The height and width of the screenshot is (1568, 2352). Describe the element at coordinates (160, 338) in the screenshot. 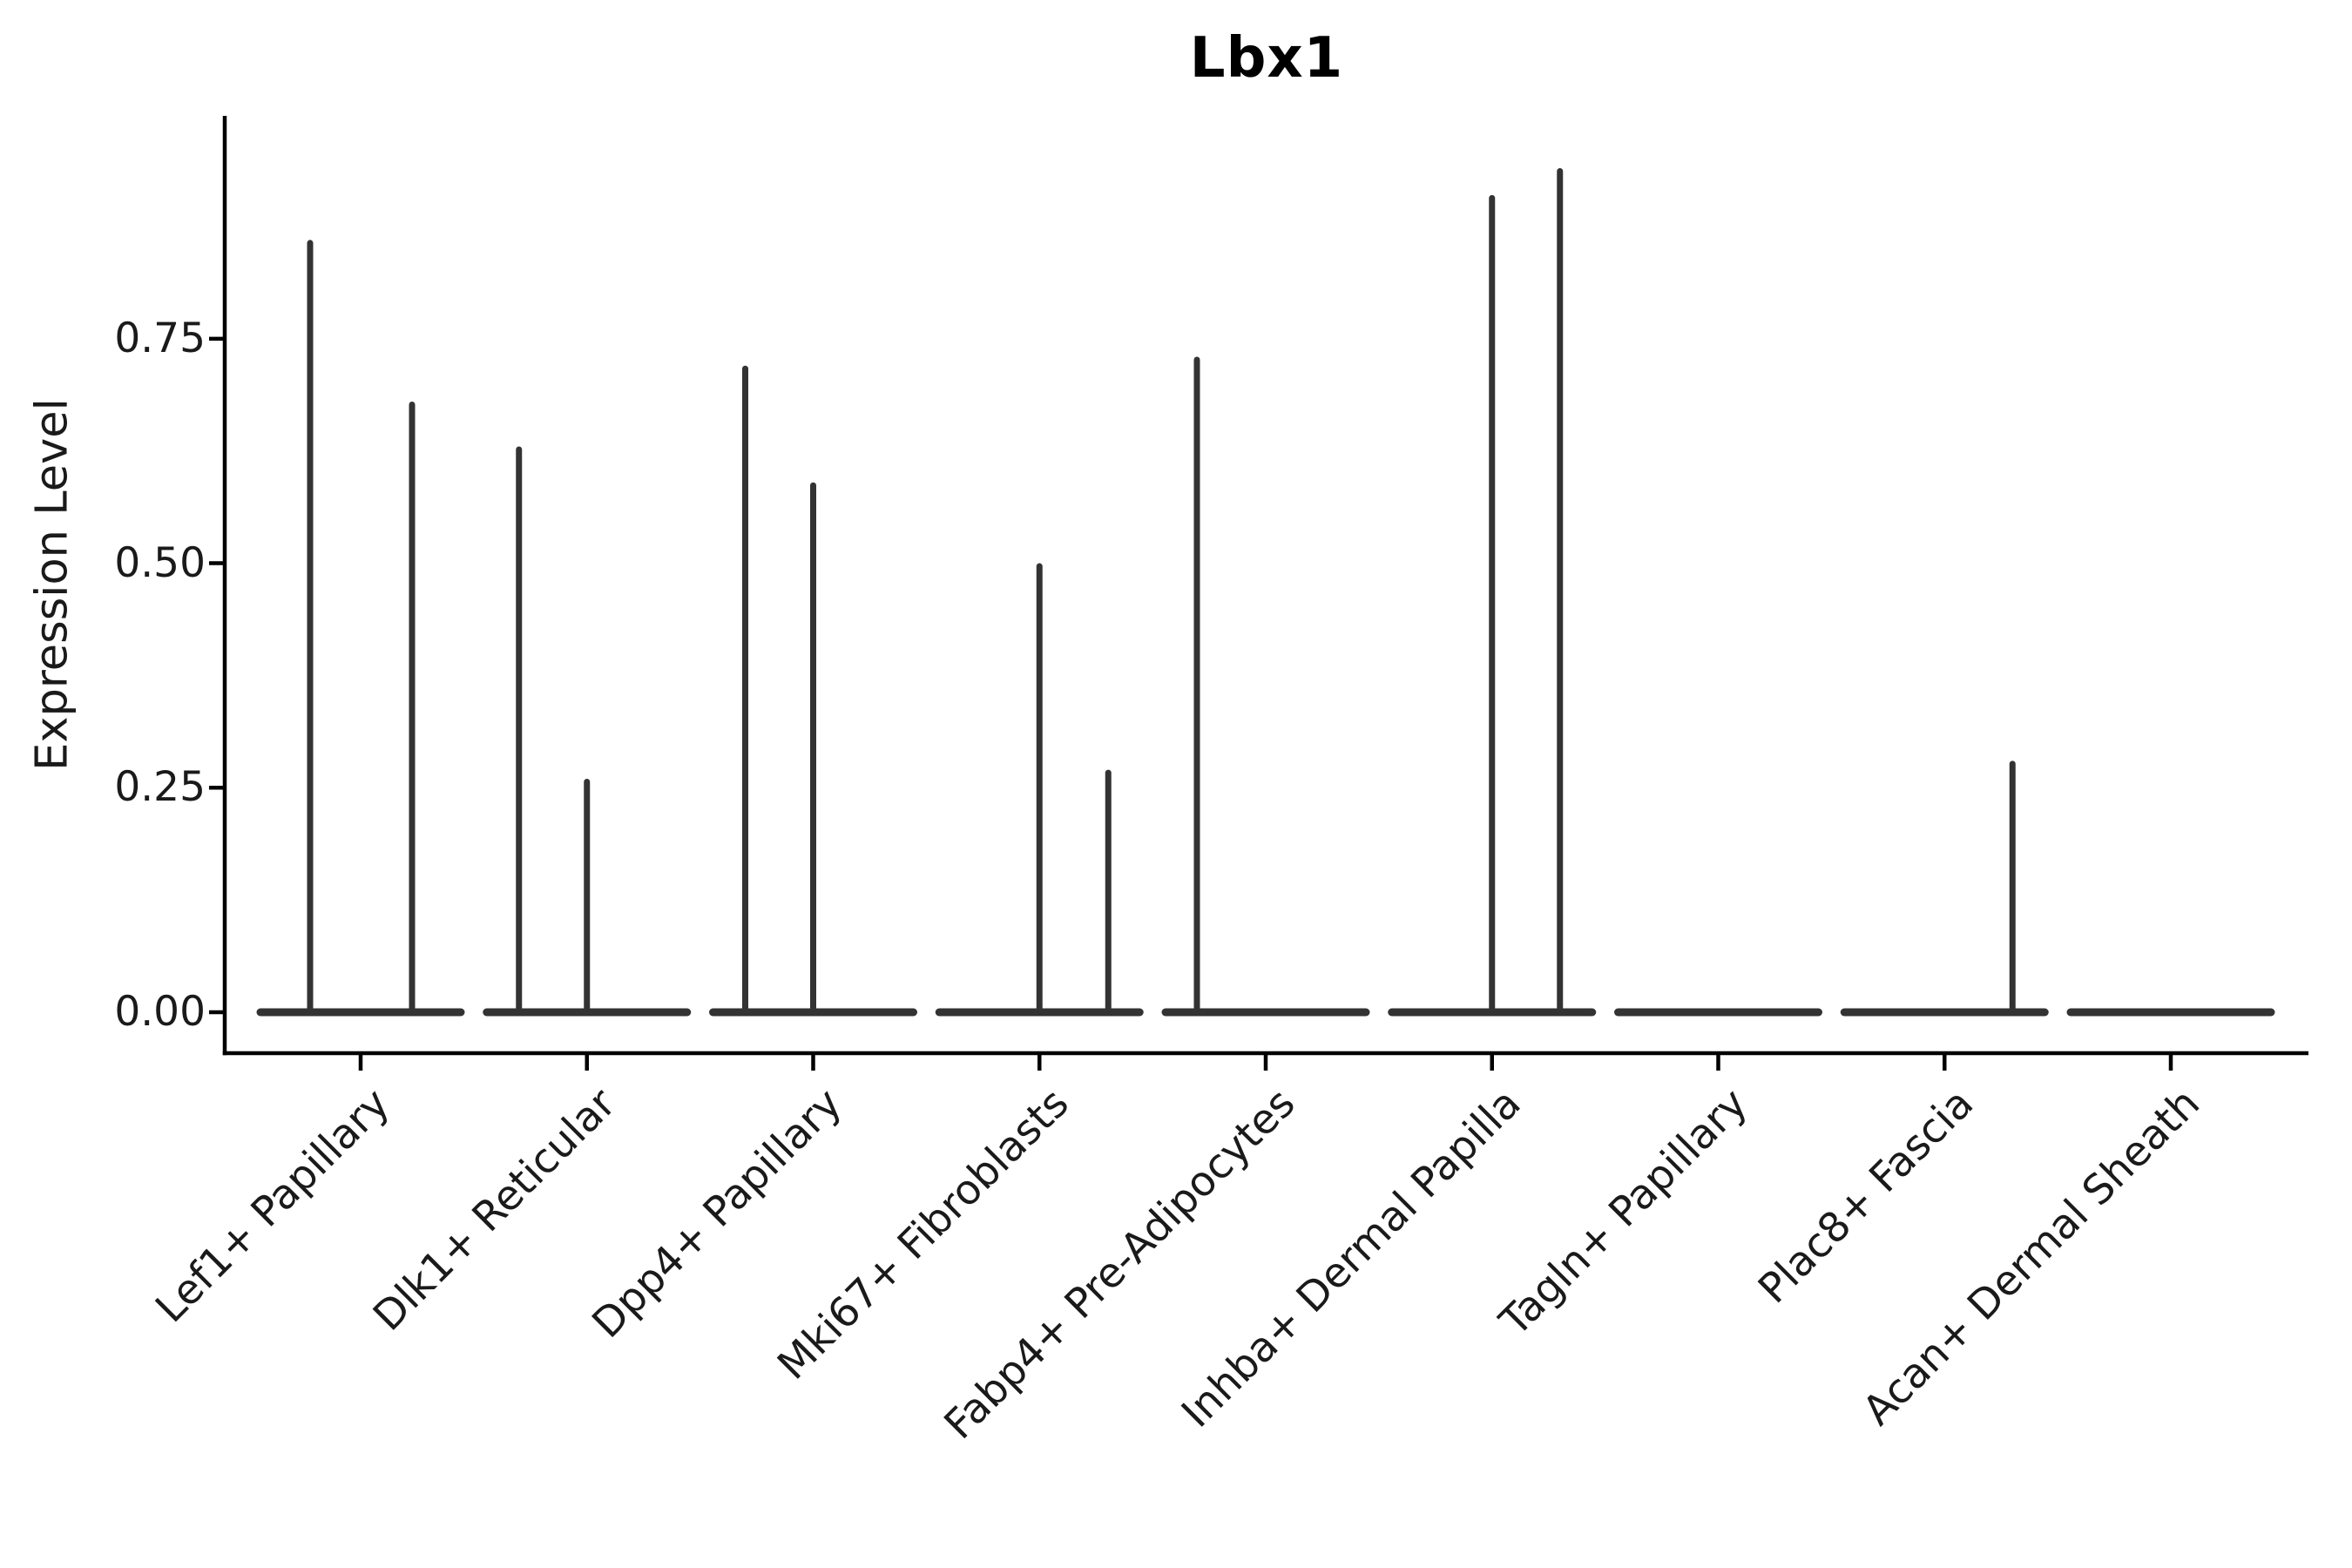

I see `y-tick-label: 0.75` at that location.